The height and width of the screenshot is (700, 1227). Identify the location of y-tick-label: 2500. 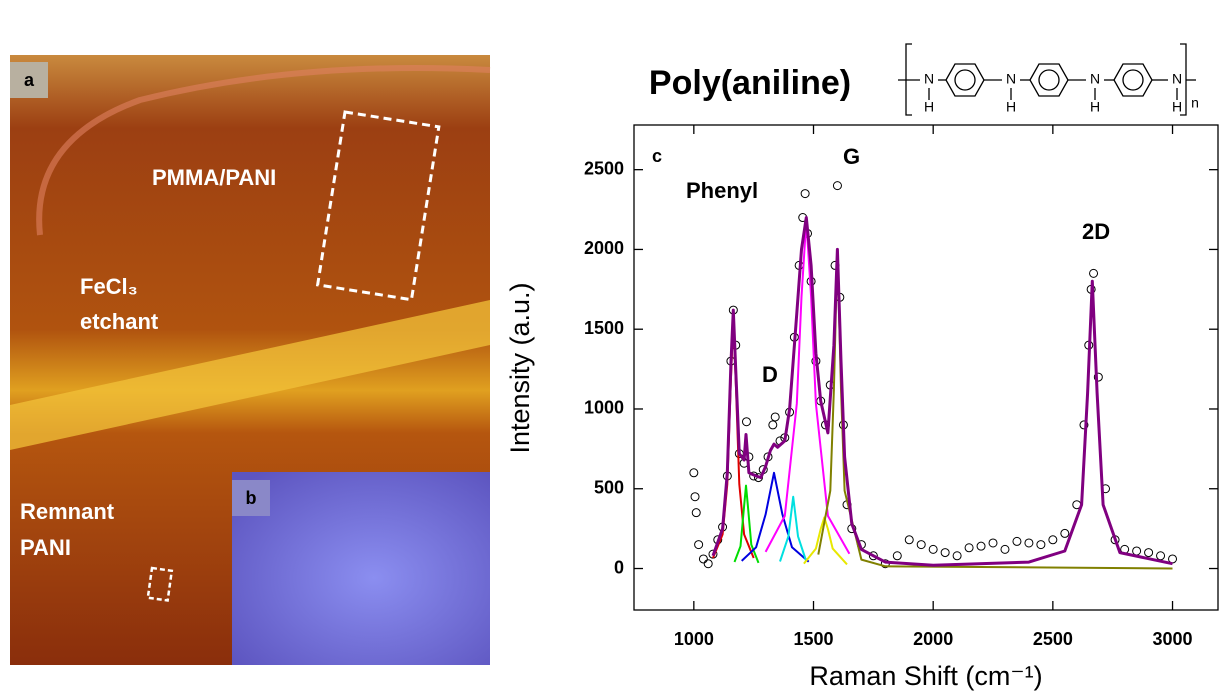
(604, 168).